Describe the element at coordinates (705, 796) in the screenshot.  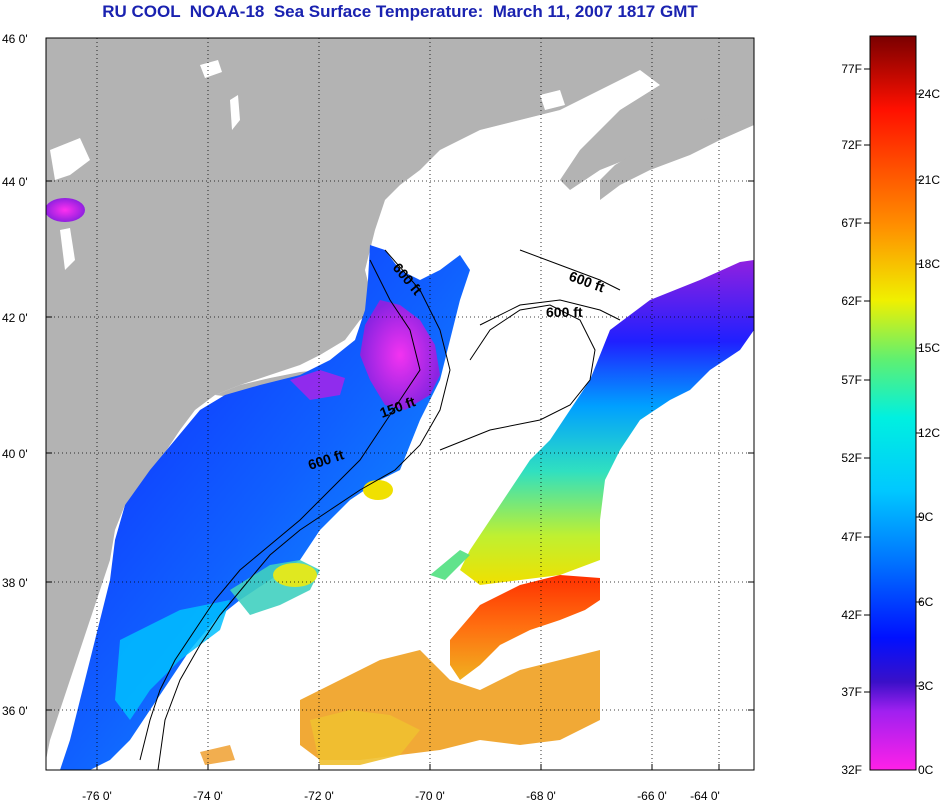
I see `lon-label-64: -64 0'` at that location.